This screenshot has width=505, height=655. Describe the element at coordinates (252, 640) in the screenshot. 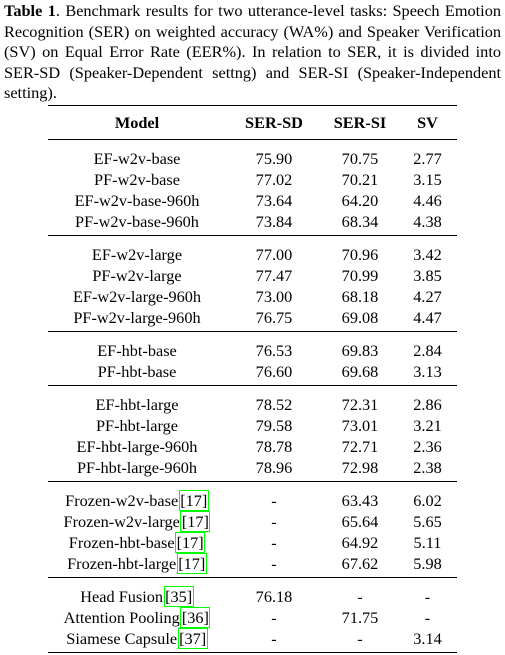

I see `table-row: Siamese Capsule [37] - - 3.14` at that location.